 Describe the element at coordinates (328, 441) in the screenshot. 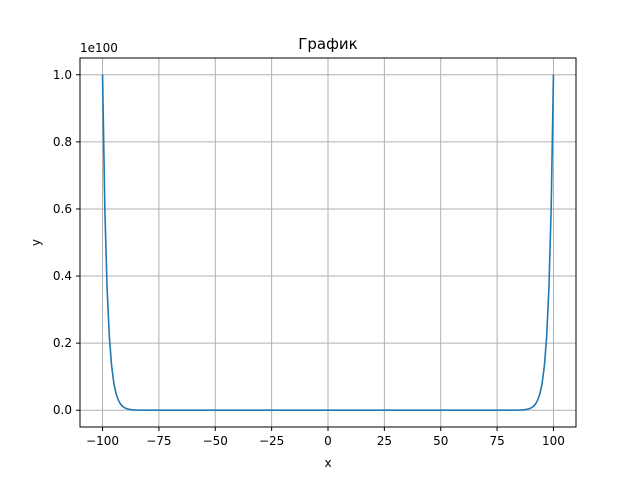

I see `x-tick-label: 0` at that location.